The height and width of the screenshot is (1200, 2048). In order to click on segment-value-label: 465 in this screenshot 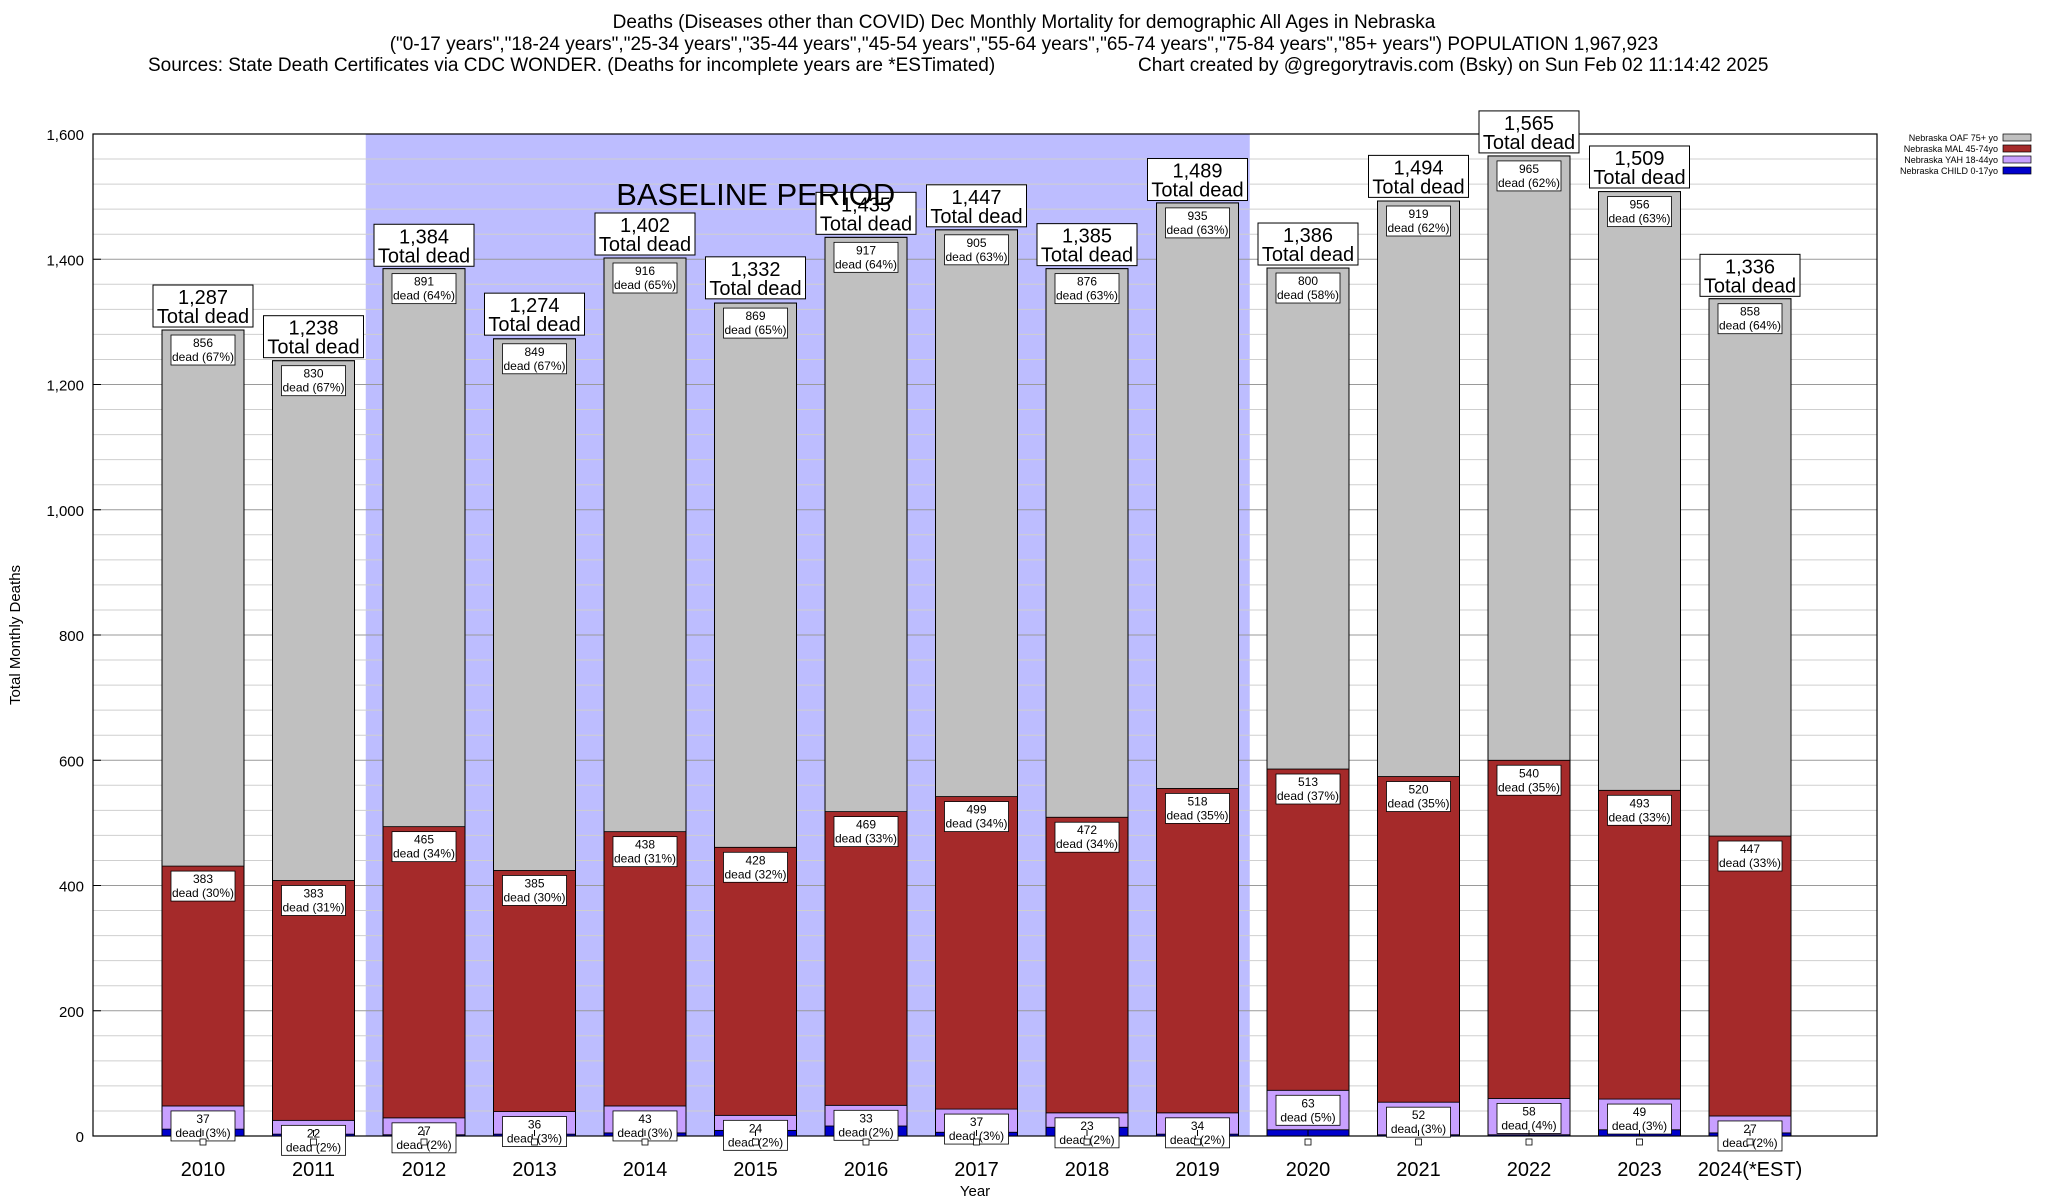, I will do `click(424, 840)`.